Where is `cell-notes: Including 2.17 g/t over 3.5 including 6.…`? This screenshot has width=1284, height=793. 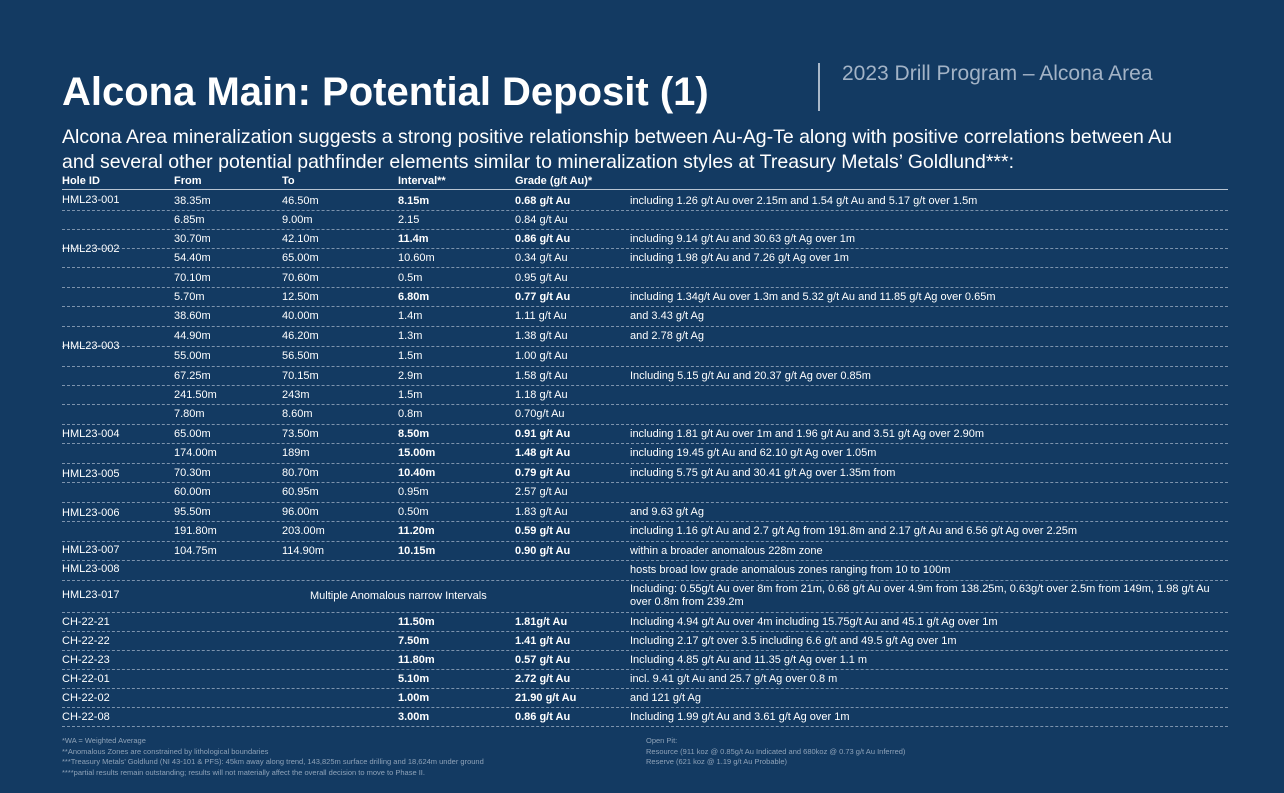 cell-notes: Including 2.17 g/t over 3.5 including 6.… is located at coordinates (793, 641).